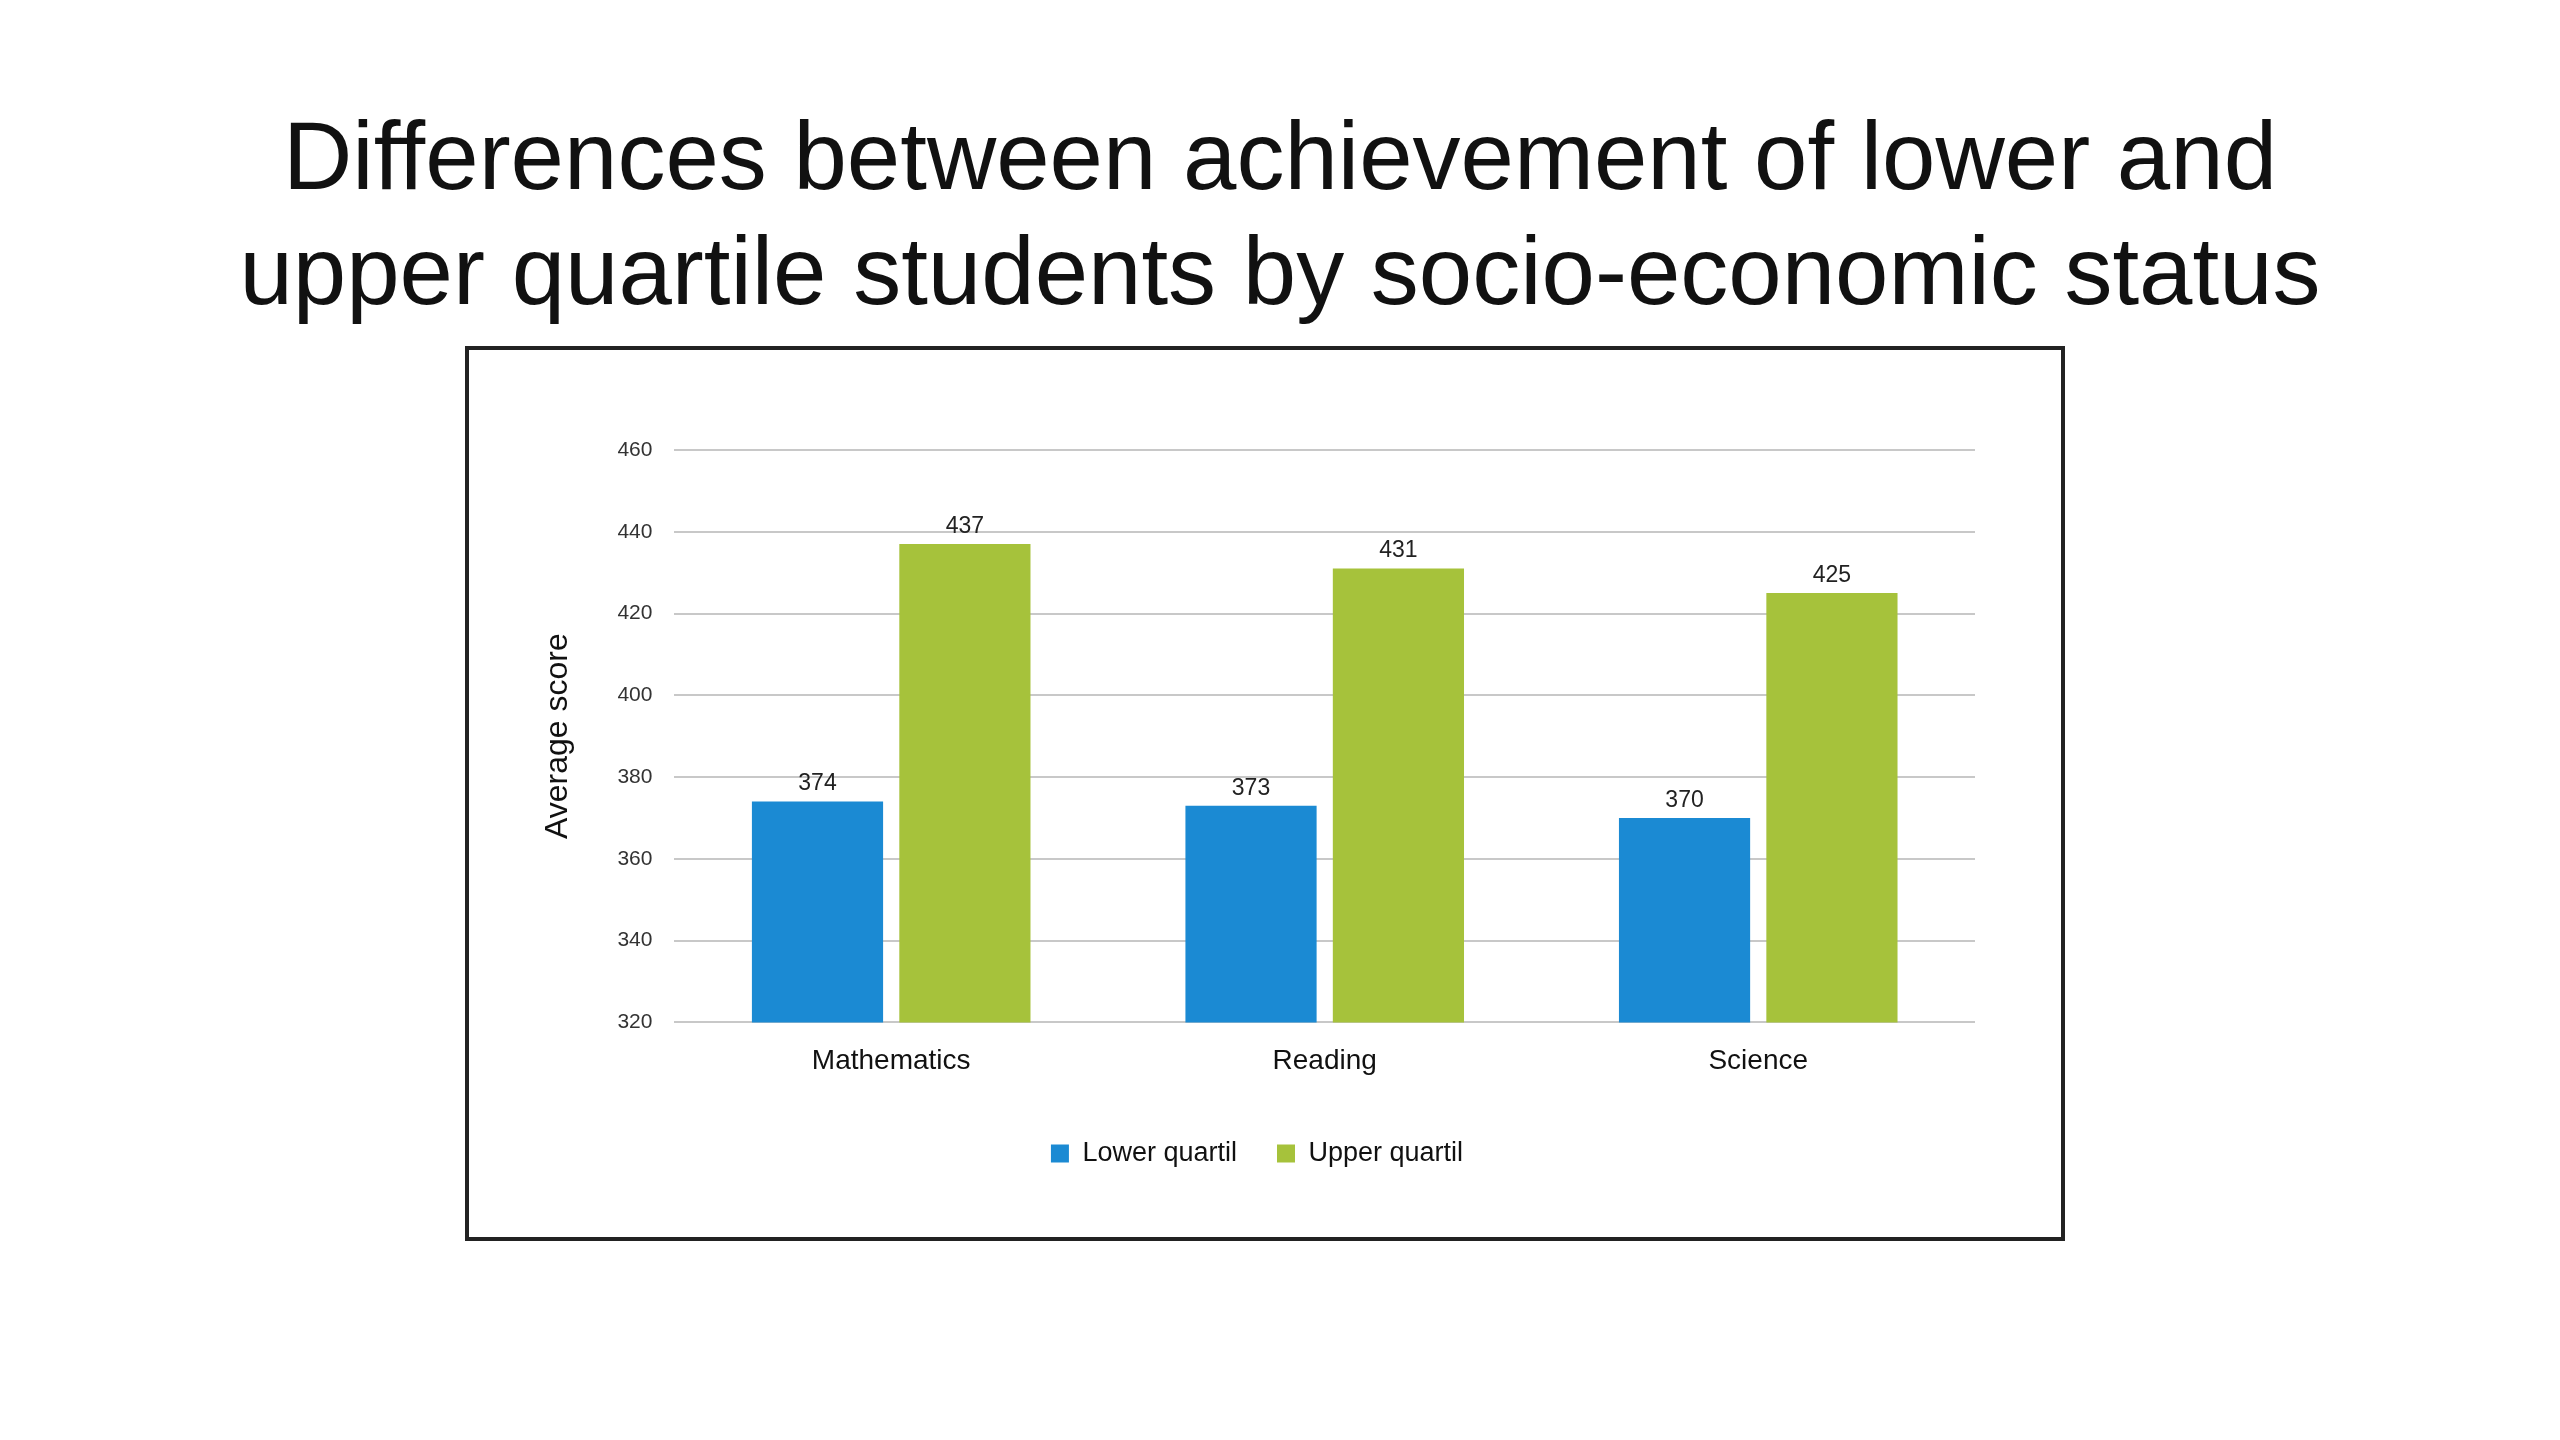 The image size is (2560, 1440). Describe the element at coordinates (1684, 798) in the screenshot. I see `data-label: 370` at that location.